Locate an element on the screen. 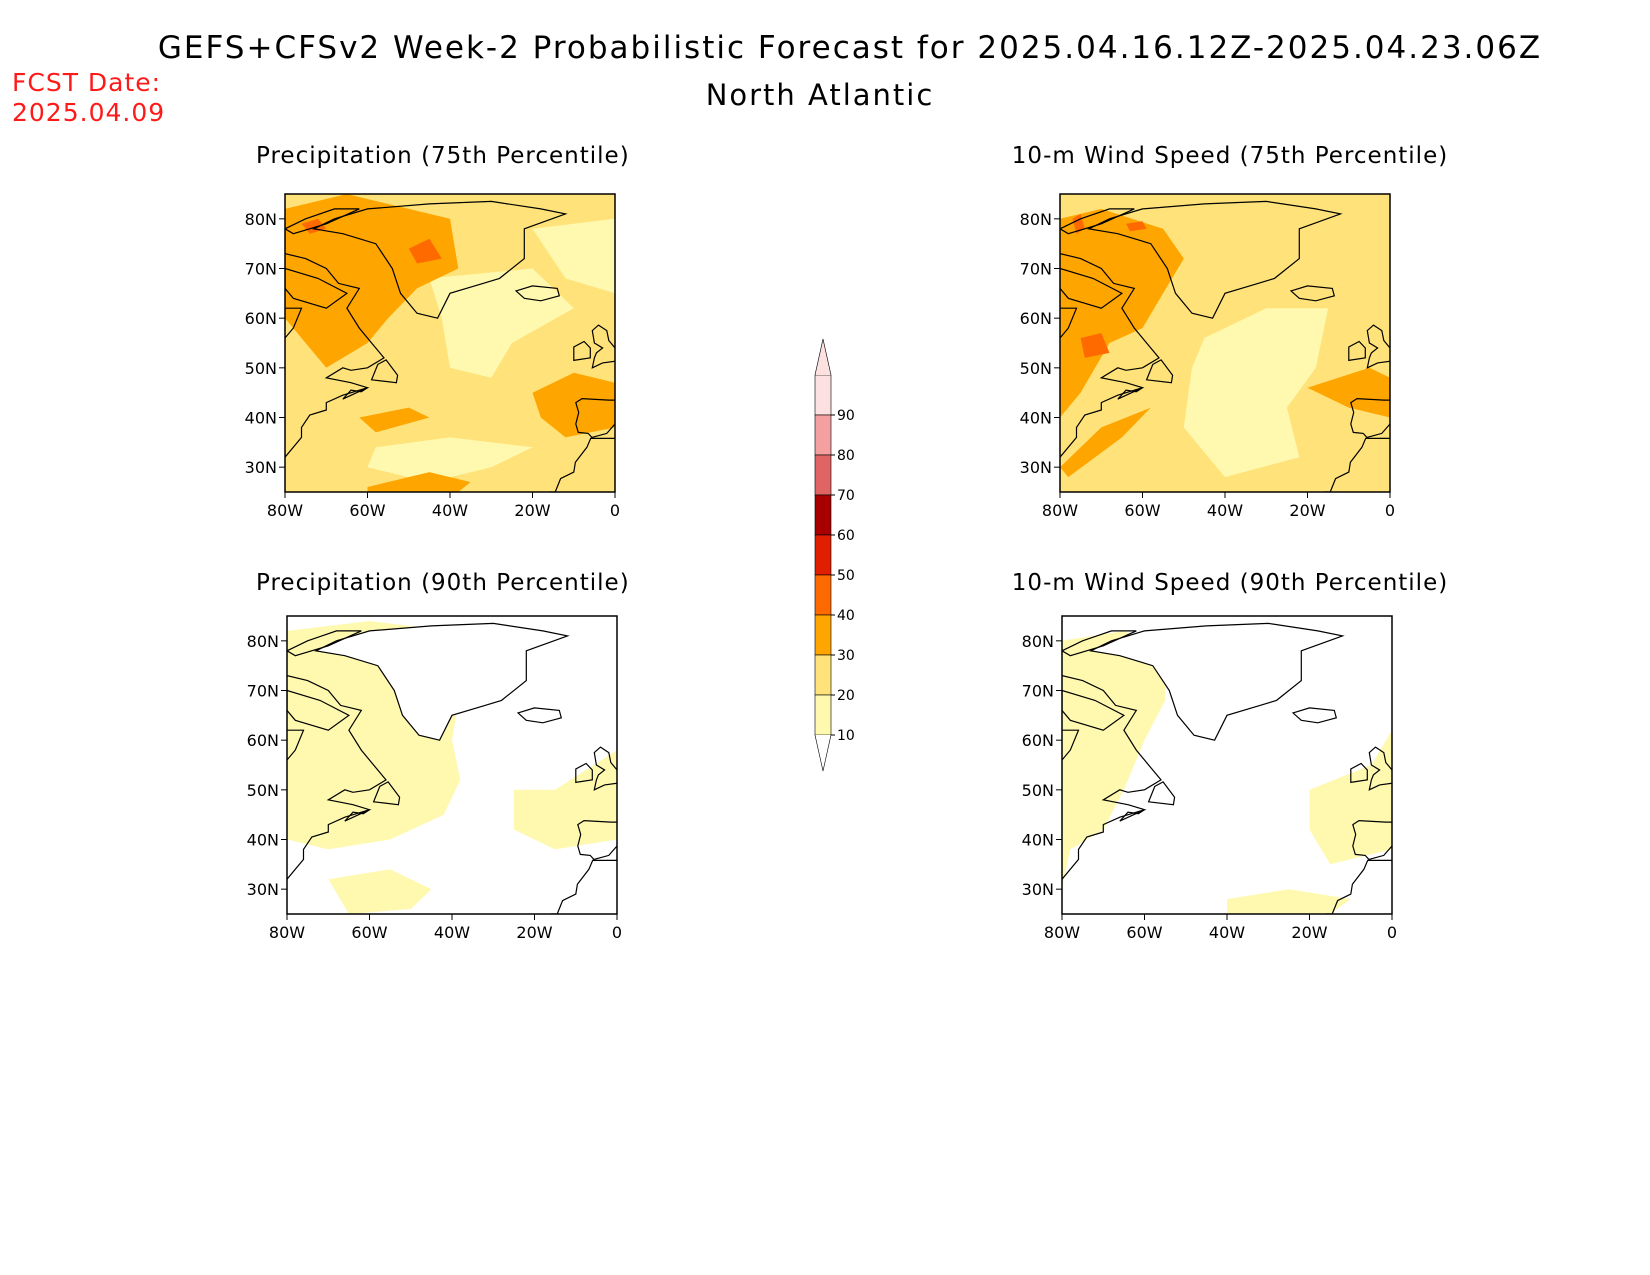  forecast-date-value: 2025.04.09 is located at coordinates (89, 112).